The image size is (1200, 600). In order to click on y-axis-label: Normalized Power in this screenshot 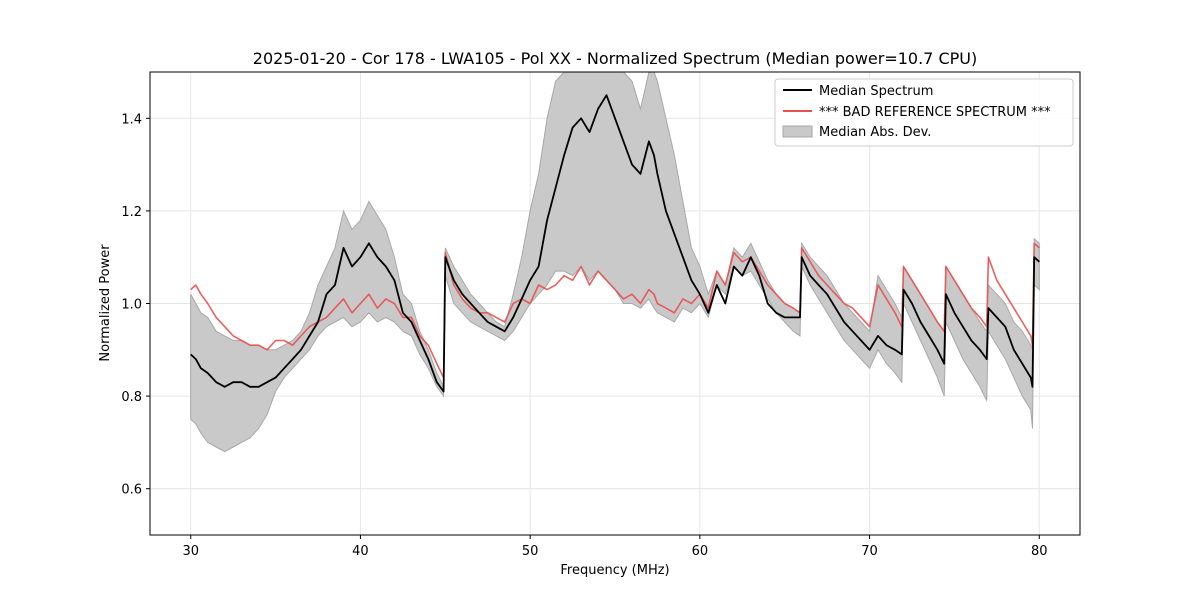, I will do `click(105, 303)`.